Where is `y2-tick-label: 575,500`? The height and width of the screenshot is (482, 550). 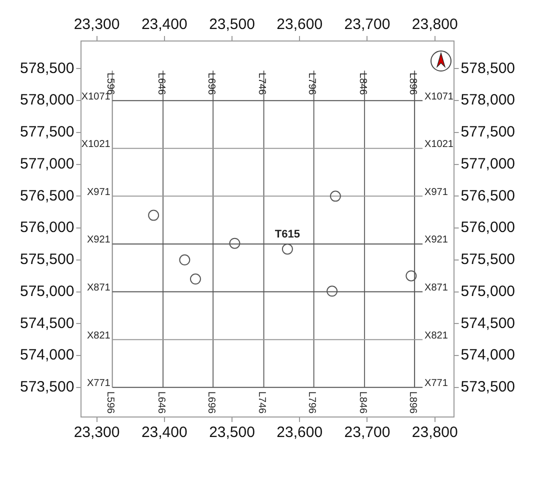
y2-tick-label: 575,500 is located at coordinates (488, 259).